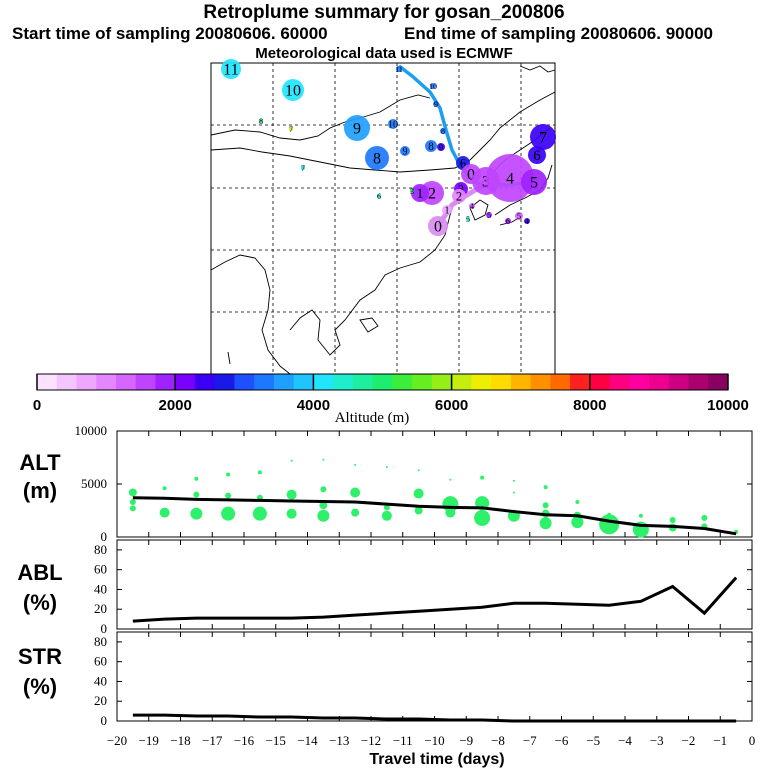 The image size is (768, 768). I want to click on x-tick-label: −14, so click(307, 740).